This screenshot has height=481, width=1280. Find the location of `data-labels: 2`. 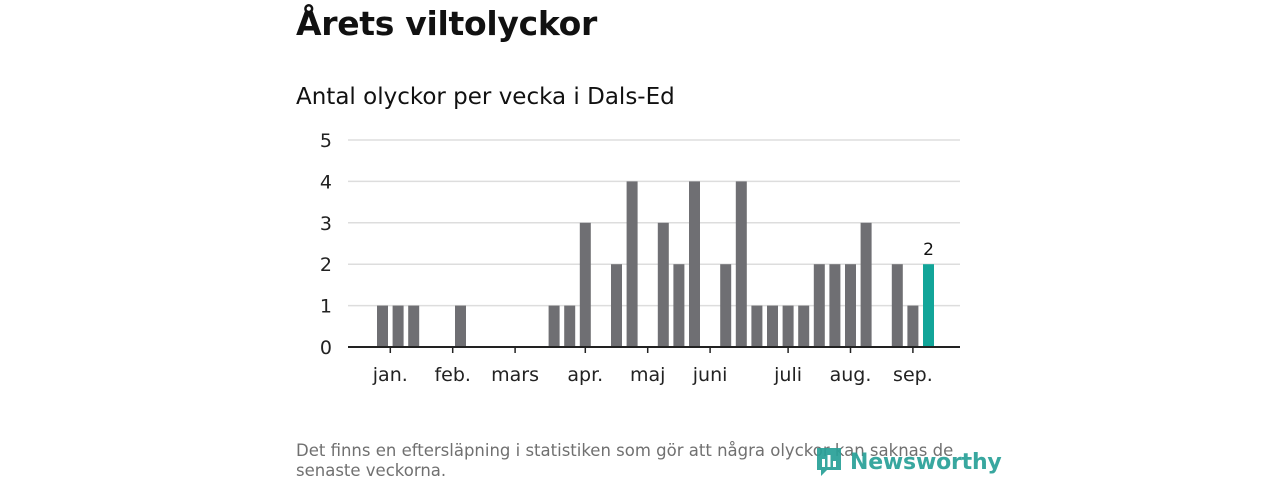

data-labels: 2 is located at coordinates (928, 250).